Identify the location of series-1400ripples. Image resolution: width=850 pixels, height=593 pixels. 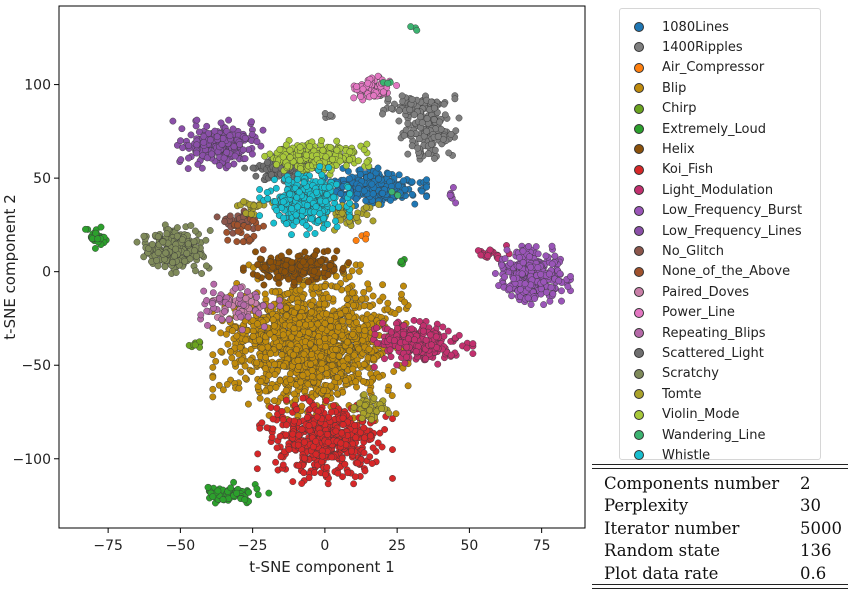
(392, 127).